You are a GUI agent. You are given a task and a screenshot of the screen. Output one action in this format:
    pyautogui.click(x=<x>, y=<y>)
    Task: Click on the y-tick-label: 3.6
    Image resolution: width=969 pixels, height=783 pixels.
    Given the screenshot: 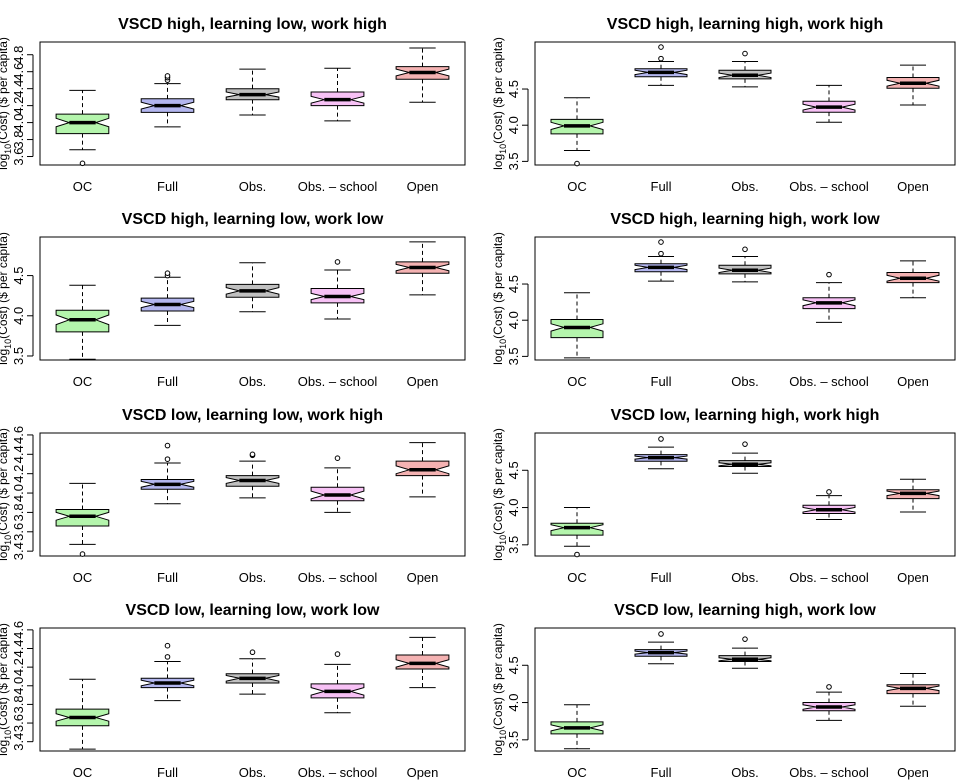 What is the action you would take?
    pyautogui.click(x=18, y=723)
    